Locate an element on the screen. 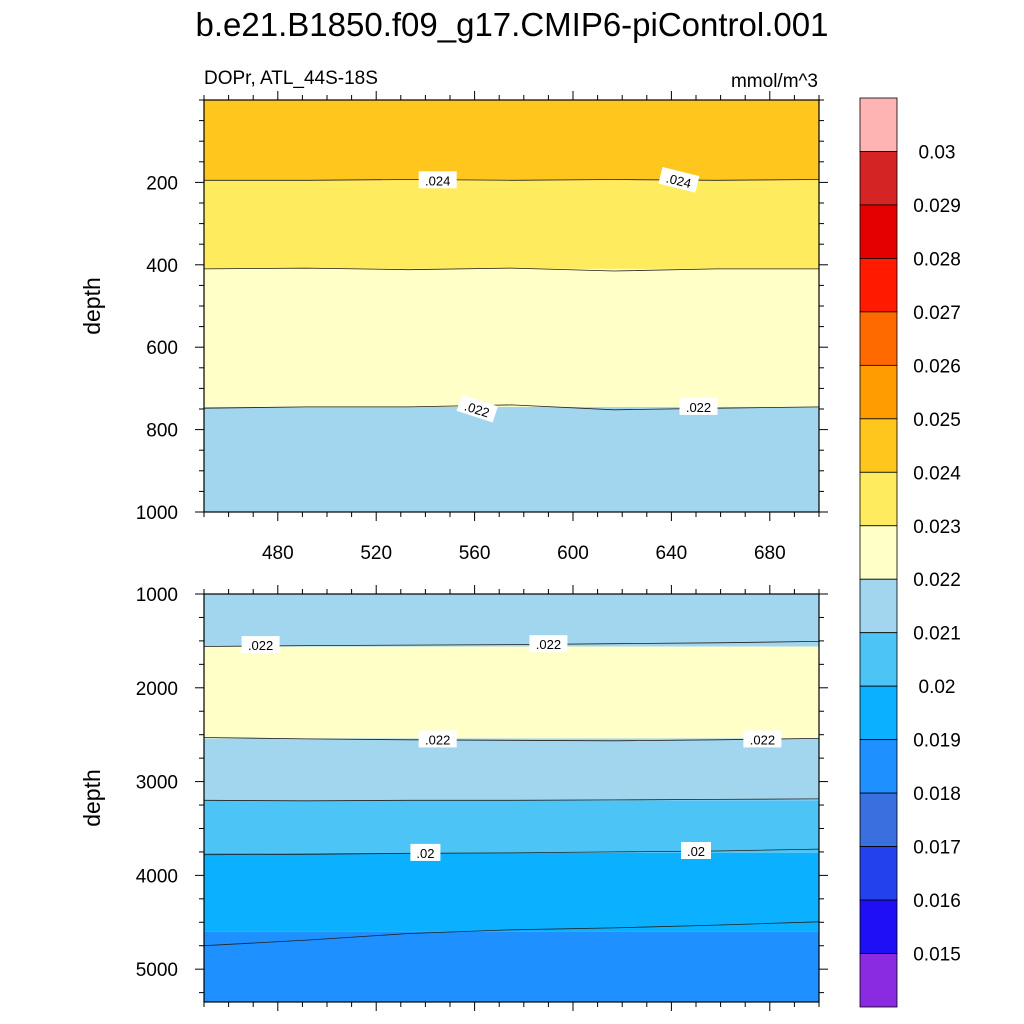 The image size is (1024, 1024). colorbar-label-15: 0.015 is located at coordinates (937, 955).